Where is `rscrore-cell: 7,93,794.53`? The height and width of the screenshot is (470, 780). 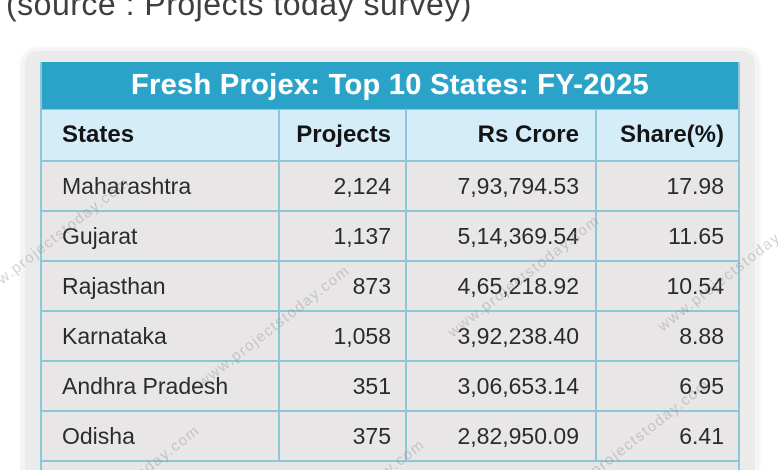
rscrore-cell: 7,93,794.53 is located at coordinates (500, 186).